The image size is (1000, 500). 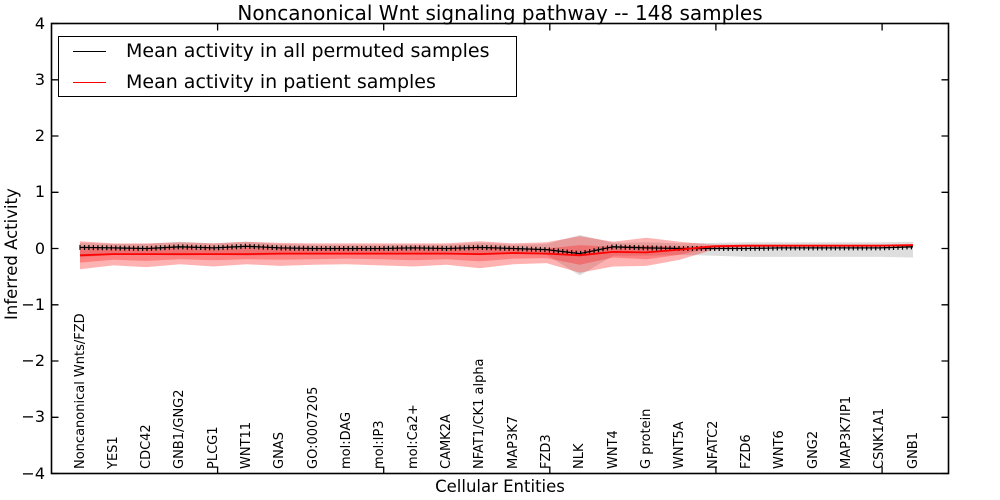 I want to click on patient-samples-range-inner-band, so click(x=496, y=254).